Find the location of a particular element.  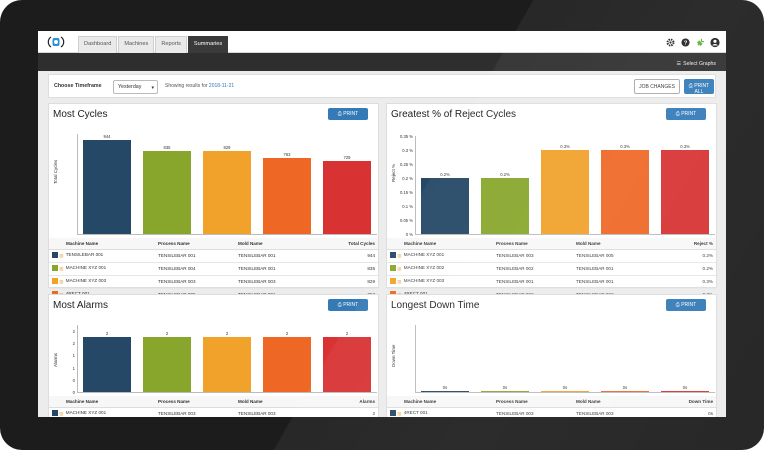

y-axis-label: Alarms is located at coordinates (55, 359).